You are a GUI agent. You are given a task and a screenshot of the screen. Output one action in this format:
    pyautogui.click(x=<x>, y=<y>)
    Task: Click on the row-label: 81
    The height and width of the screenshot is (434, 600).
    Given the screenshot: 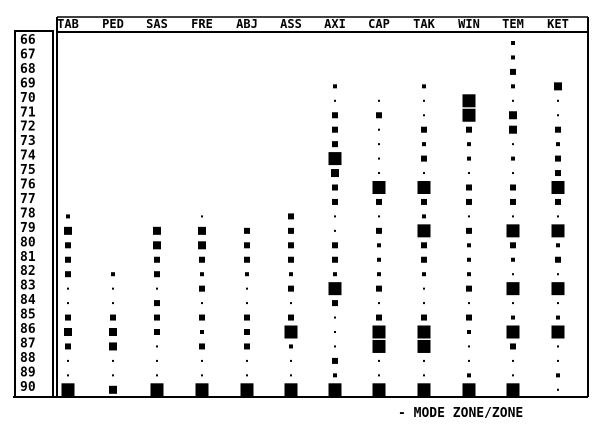 What is the action you would take?
    pyautogui.click(x=28, y=257)
    